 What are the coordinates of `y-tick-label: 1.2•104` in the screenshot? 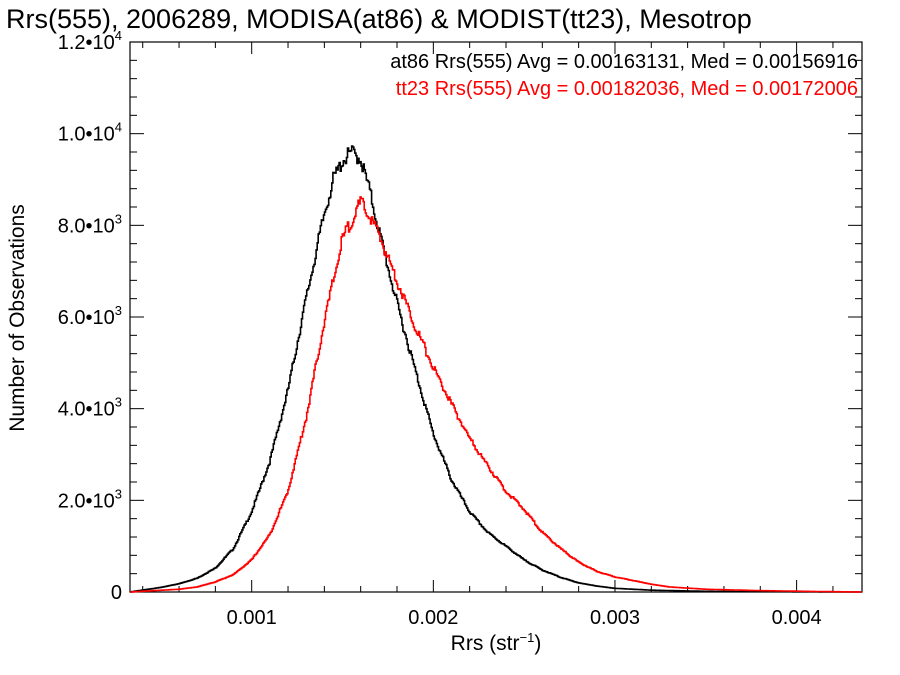 It's located at (90, 41).